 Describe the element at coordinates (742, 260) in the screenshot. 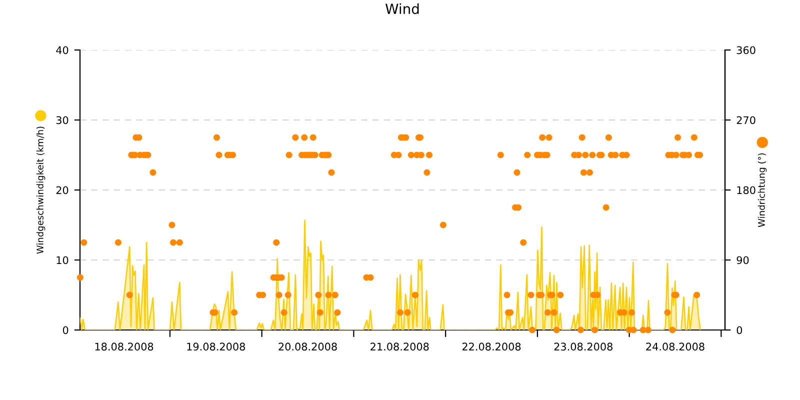

I see `y2-tick-label: 90` at that location.